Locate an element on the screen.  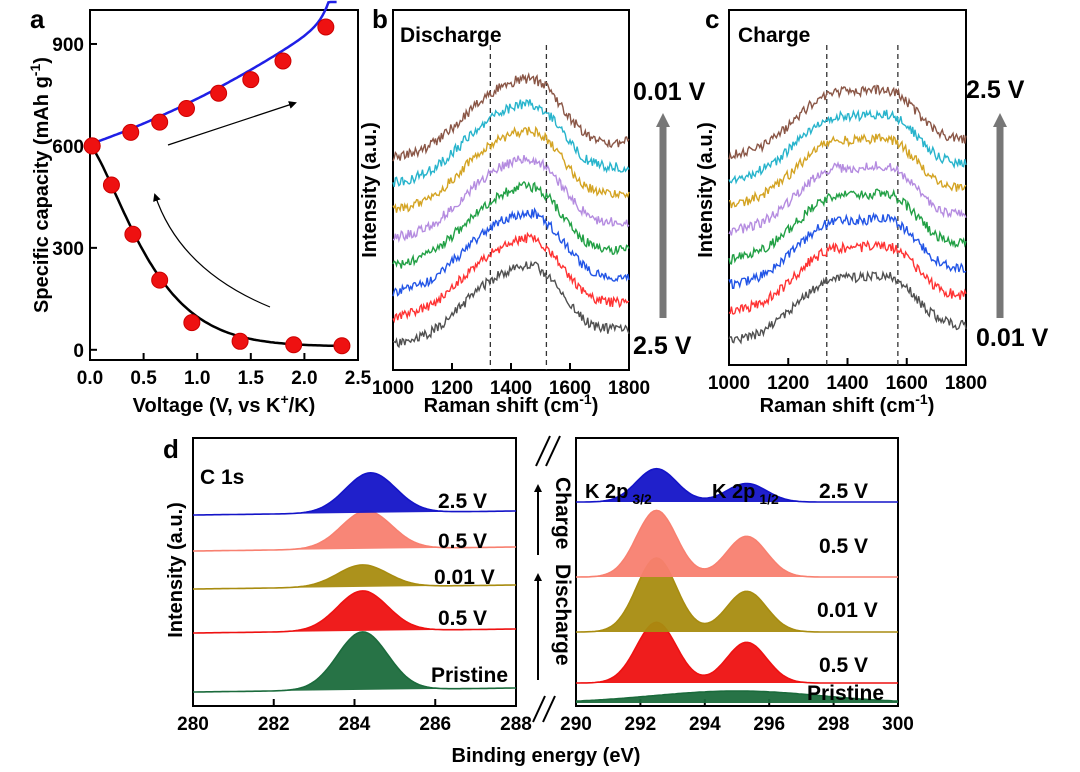
x-tick-label-c: 1800 is located at coordinates (966, 383).